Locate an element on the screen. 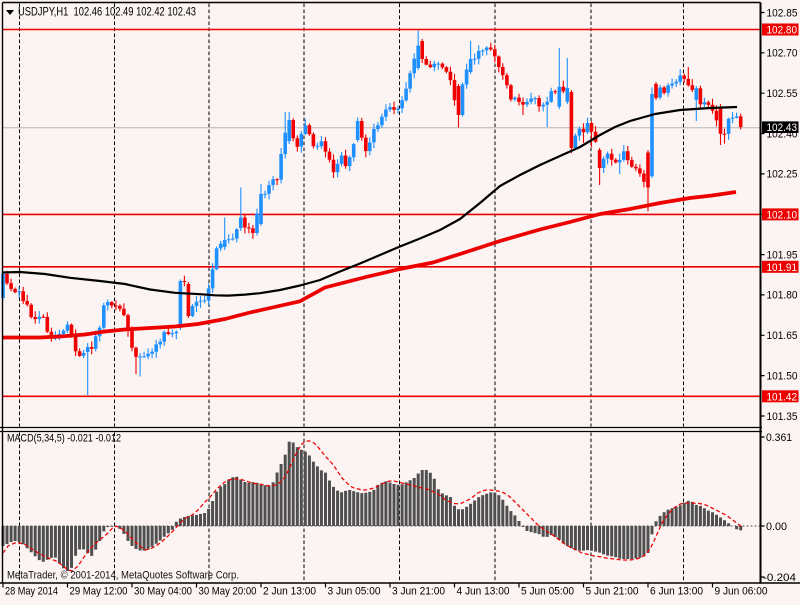 The image size is (800, 605). svg-text: 101.42 is located at coordinates (782, 397).